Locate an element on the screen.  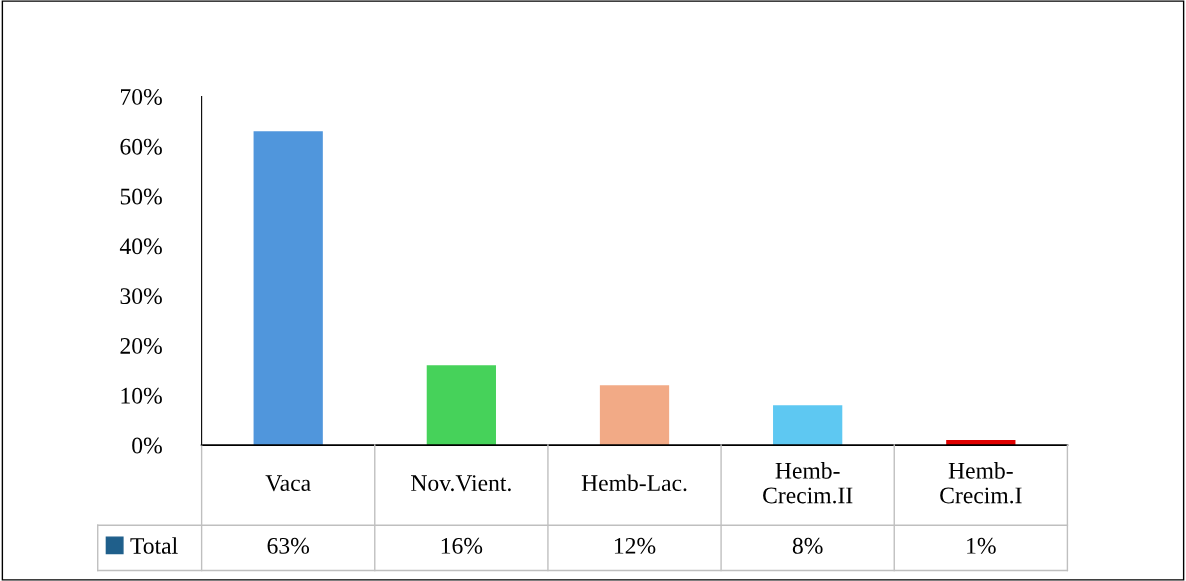
y-tick-label: 70% is located at coordinates (141, 96).